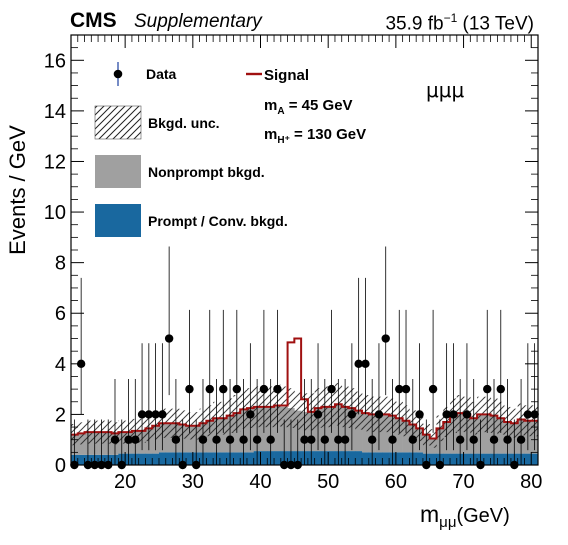  Describe the element at coordinates (328, 482) in the screenshot. I see `x-tick-label: 50` at that location.